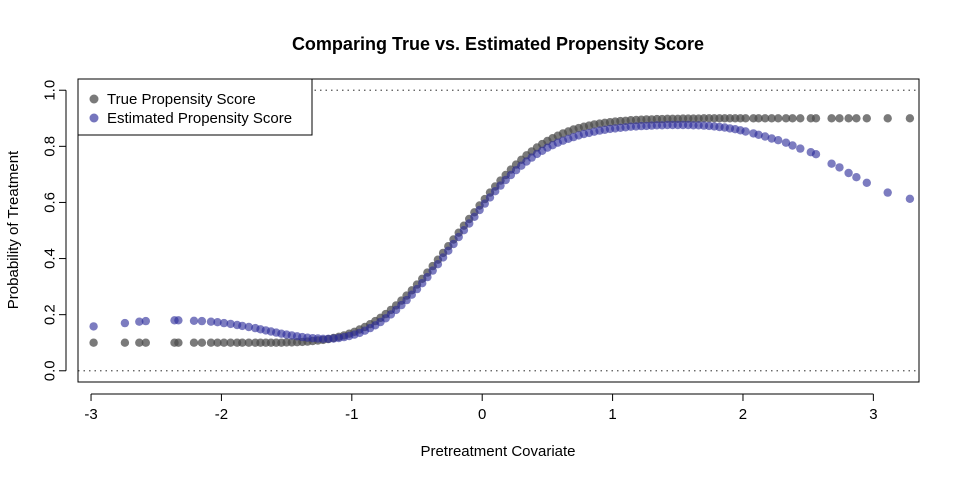  Describe the element at coordinates (50, 370) in the screenshot. I see `y-tick-label: 0.0` at that location.